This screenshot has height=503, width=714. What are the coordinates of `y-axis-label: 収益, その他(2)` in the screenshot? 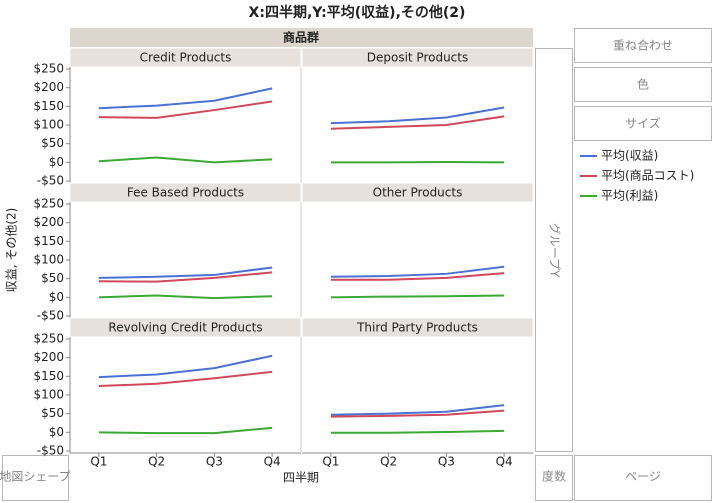 It's located at (12, 250).